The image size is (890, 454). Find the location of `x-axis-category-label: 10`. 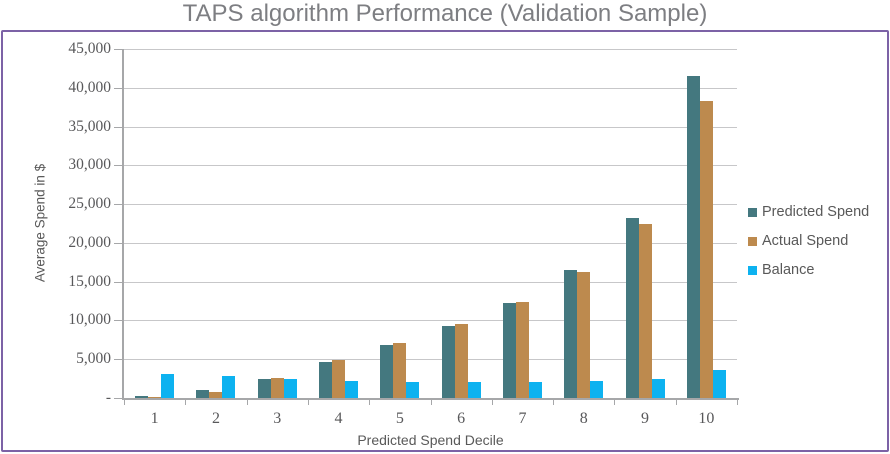

x-axis-category-label: 10 is located at coordinates (706, 418).